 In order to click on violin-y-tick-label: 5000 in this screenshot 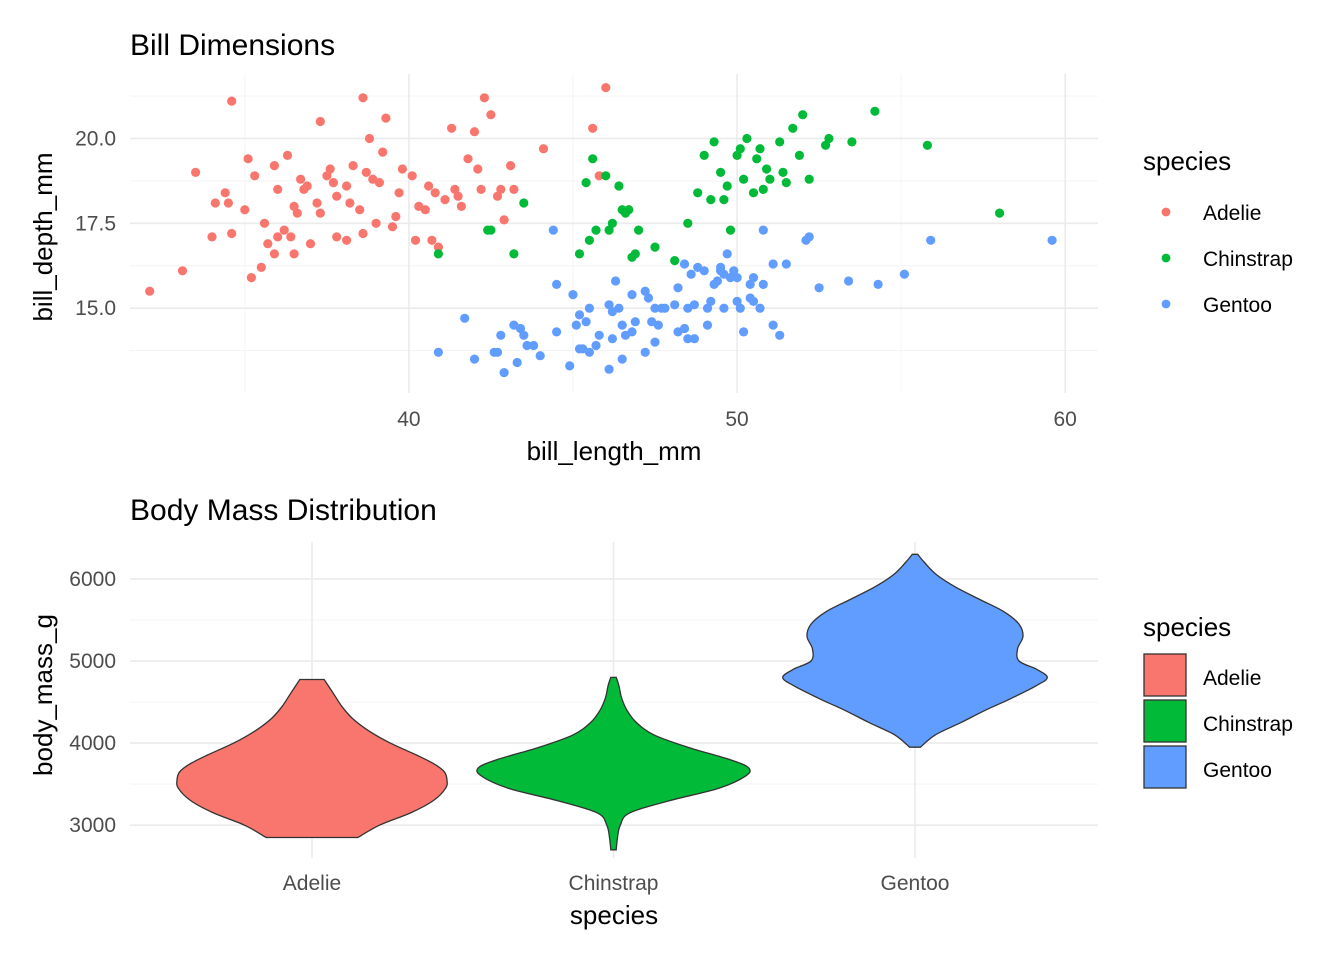, I will do `click(92, 661)`.